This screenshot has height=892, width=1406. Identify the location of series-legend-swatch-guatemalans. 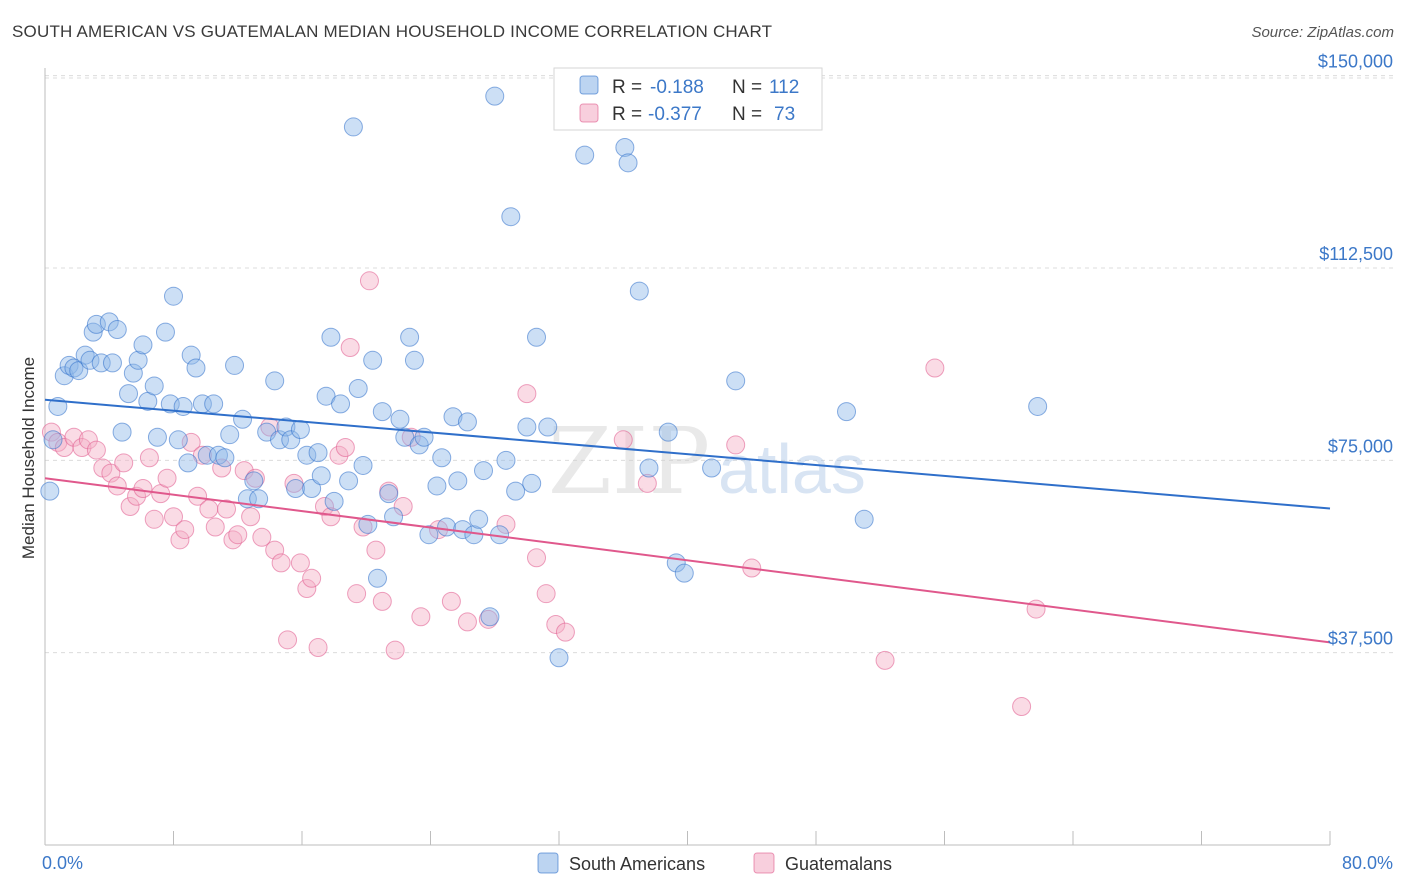
(764, 863).